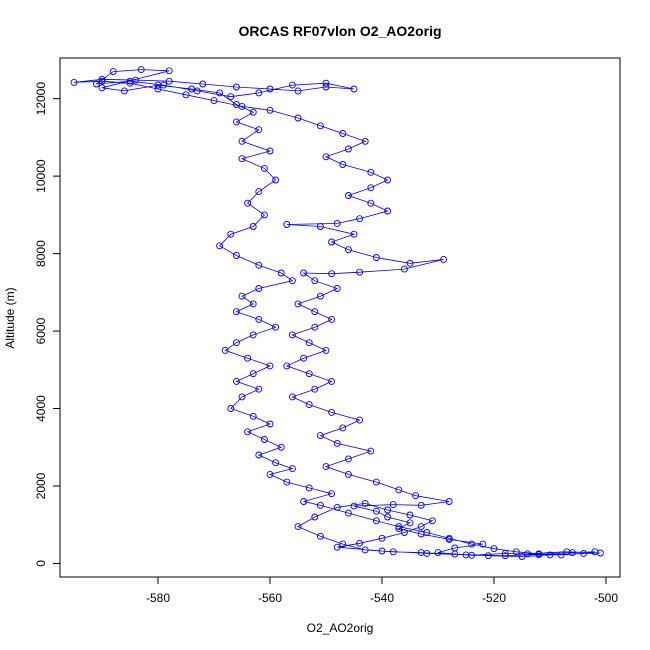 This screenshot has height=650, width=650. I want to click on y-tick-label: 4000, so click(41, 408).